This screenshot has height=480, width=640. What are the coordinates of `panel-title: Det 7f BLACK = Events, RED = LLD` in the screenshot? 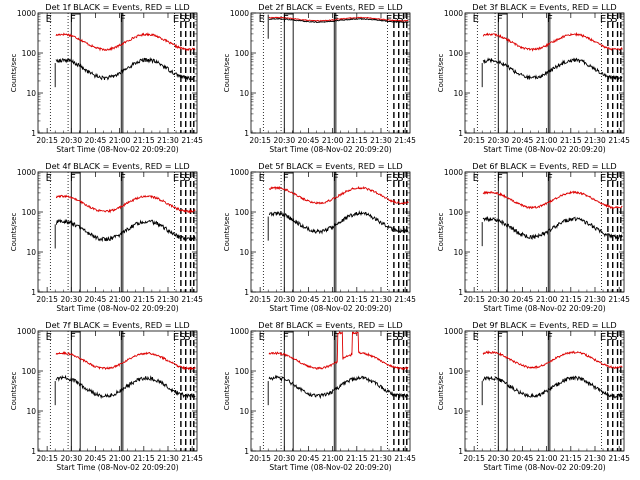 It's located at (117, 325).